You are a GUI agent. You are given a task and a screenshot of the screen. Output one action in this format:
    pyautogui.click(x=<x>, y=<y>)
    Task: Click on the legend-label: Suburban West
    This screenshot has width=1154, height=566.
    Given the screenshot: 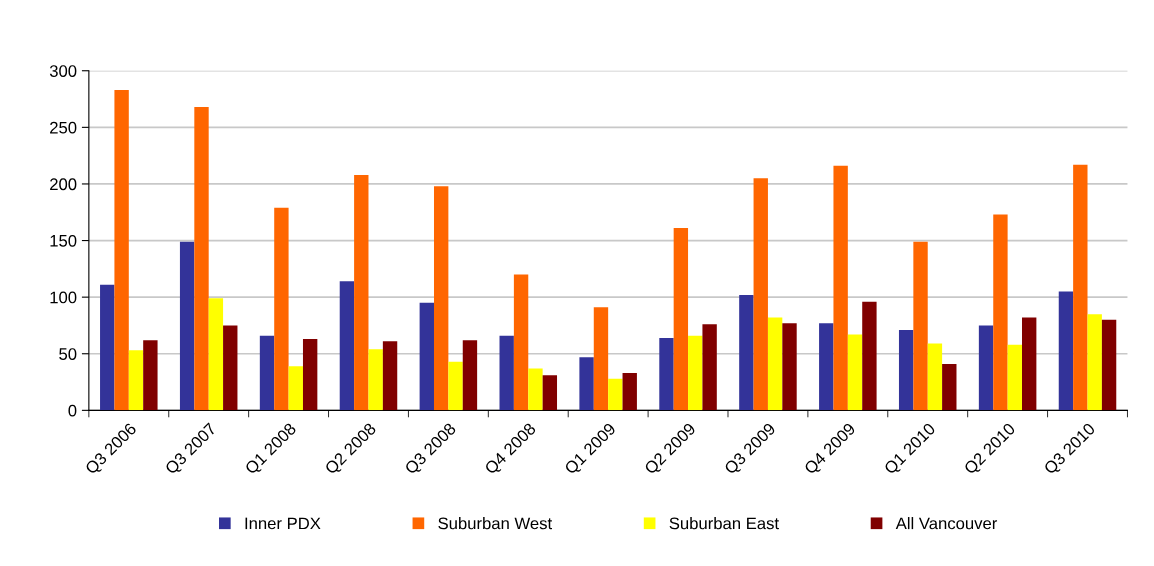 What is the action you would take?
    pyautogui.click(x=495, y=523)
    